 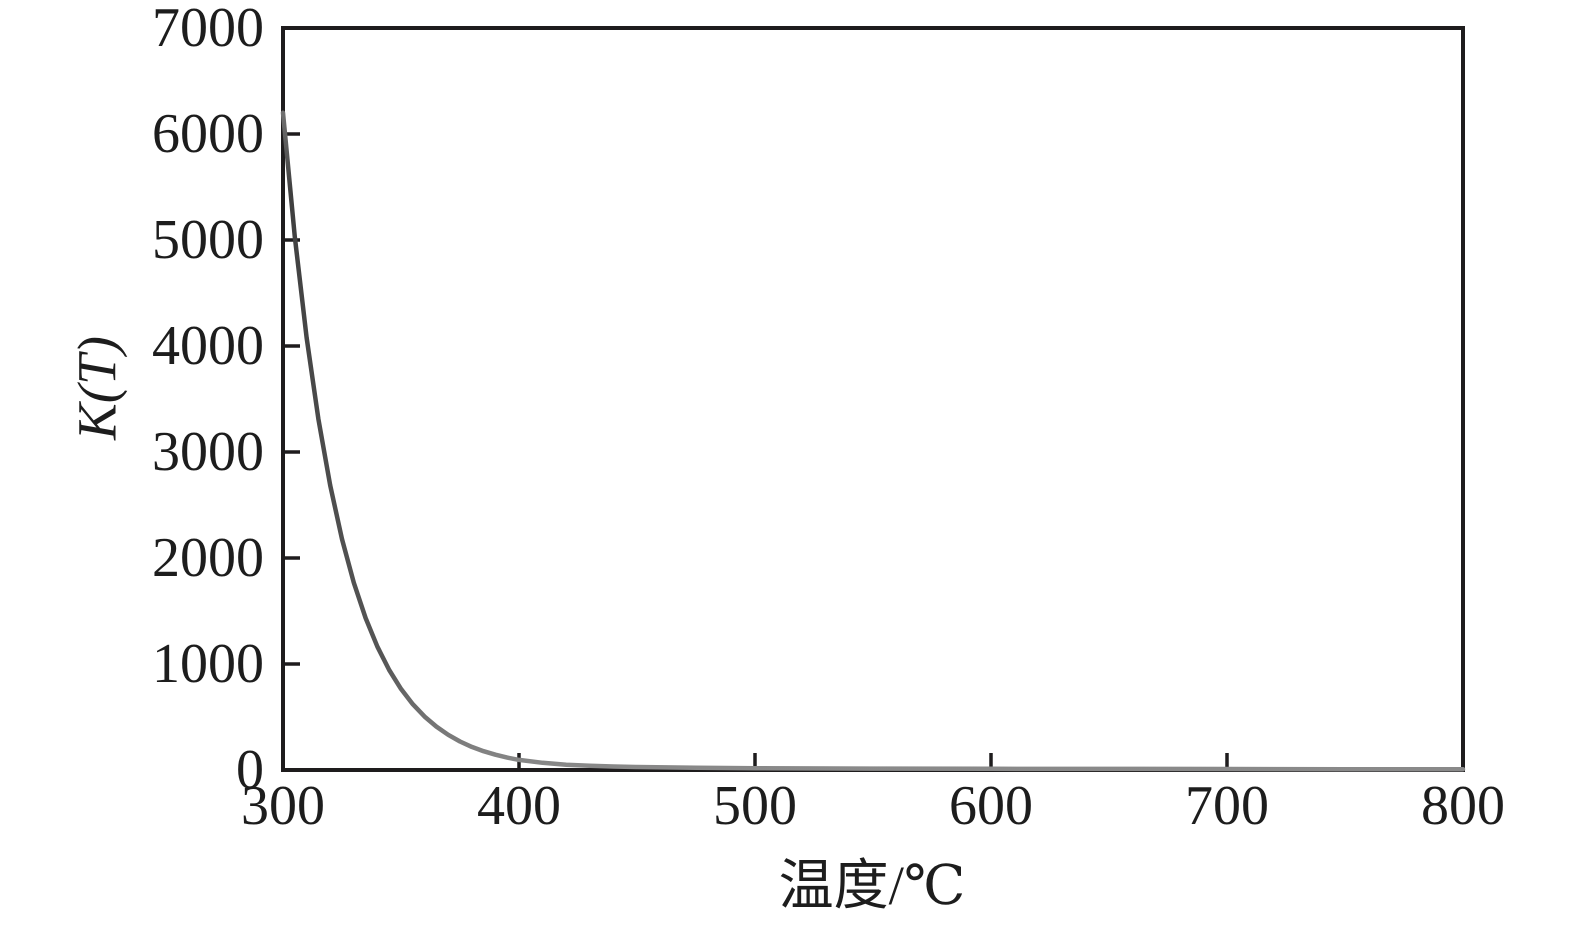 What do you see at coordinates (208, 558) in the screenshot?
I see `y-tick-label-2000: 2000` at bounding box center [208, 558].